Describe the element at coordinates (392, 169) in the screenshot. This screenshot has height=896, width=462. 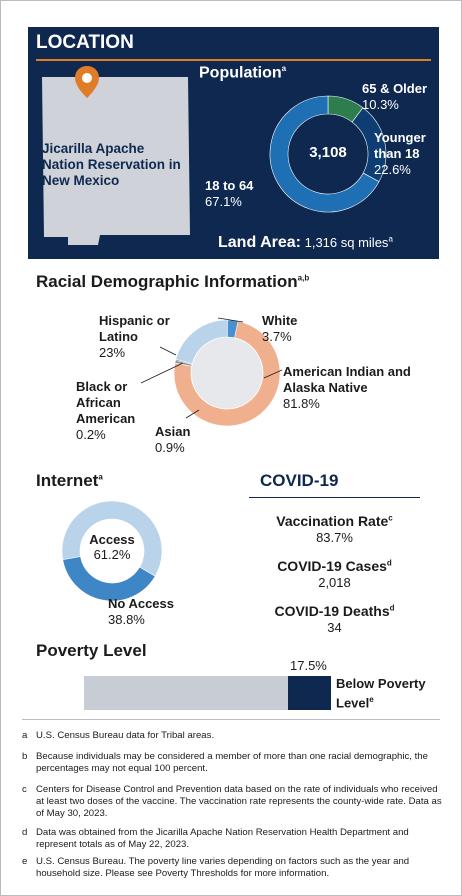
I see `label-younger-18-value: 22.6%` at that location.